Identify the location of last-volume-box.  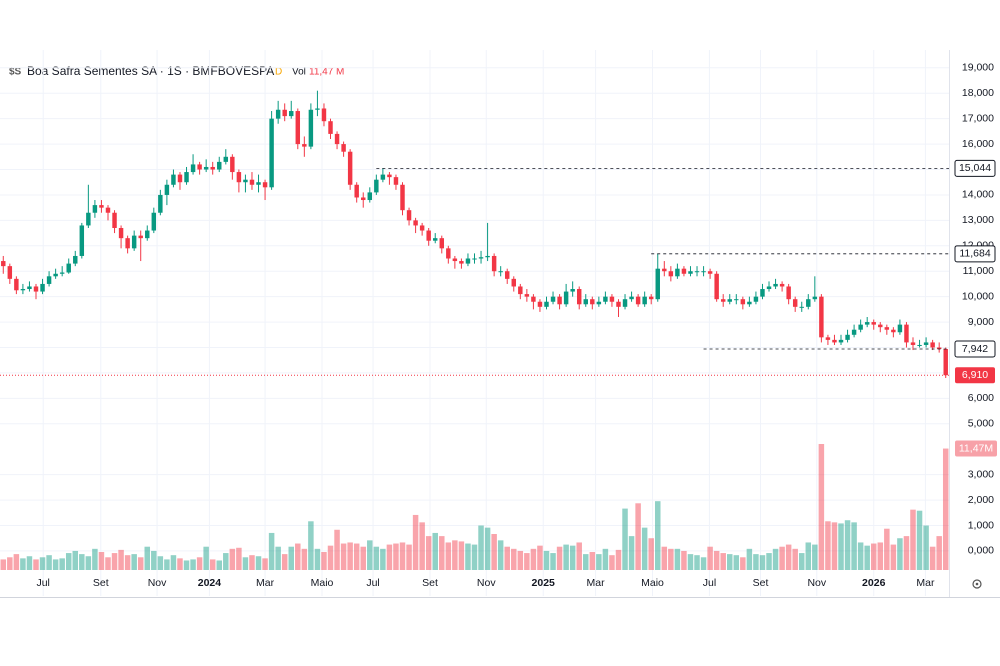
(976, 448).